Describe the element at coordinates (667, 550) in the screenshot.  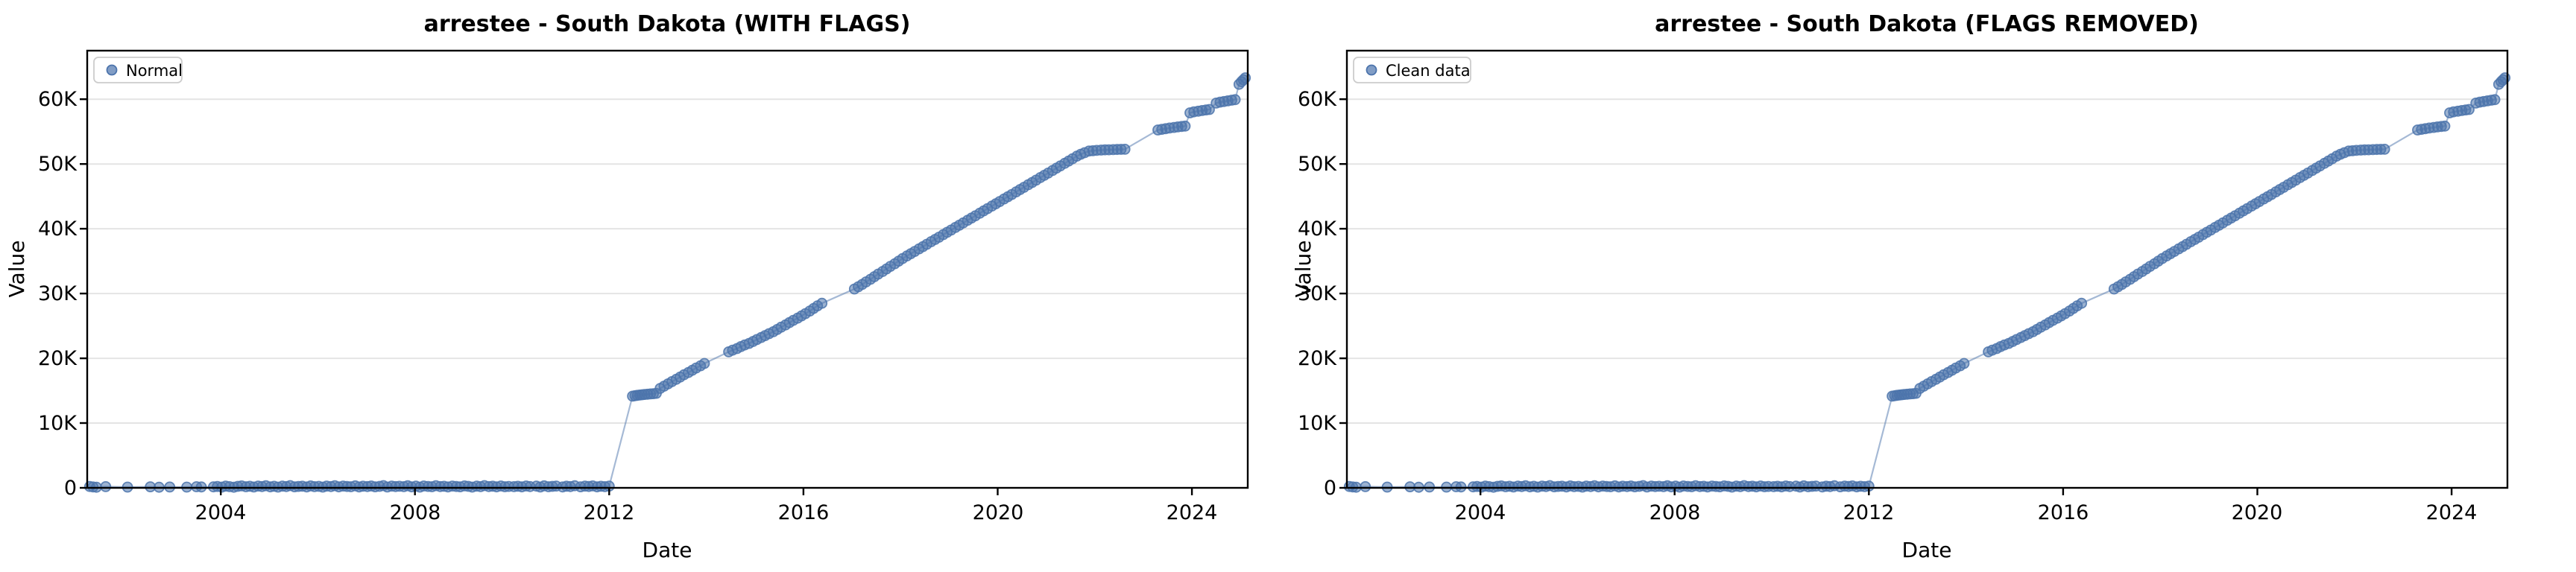
I see `left-x-axis-label: Date` at that location.